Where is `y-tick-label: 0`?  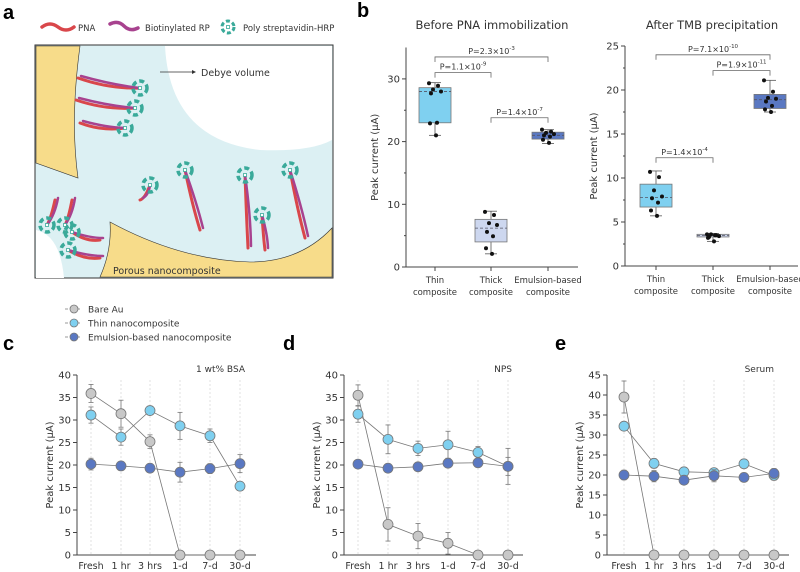
y-tick-label: 0 is located at coordinates (335, 556).